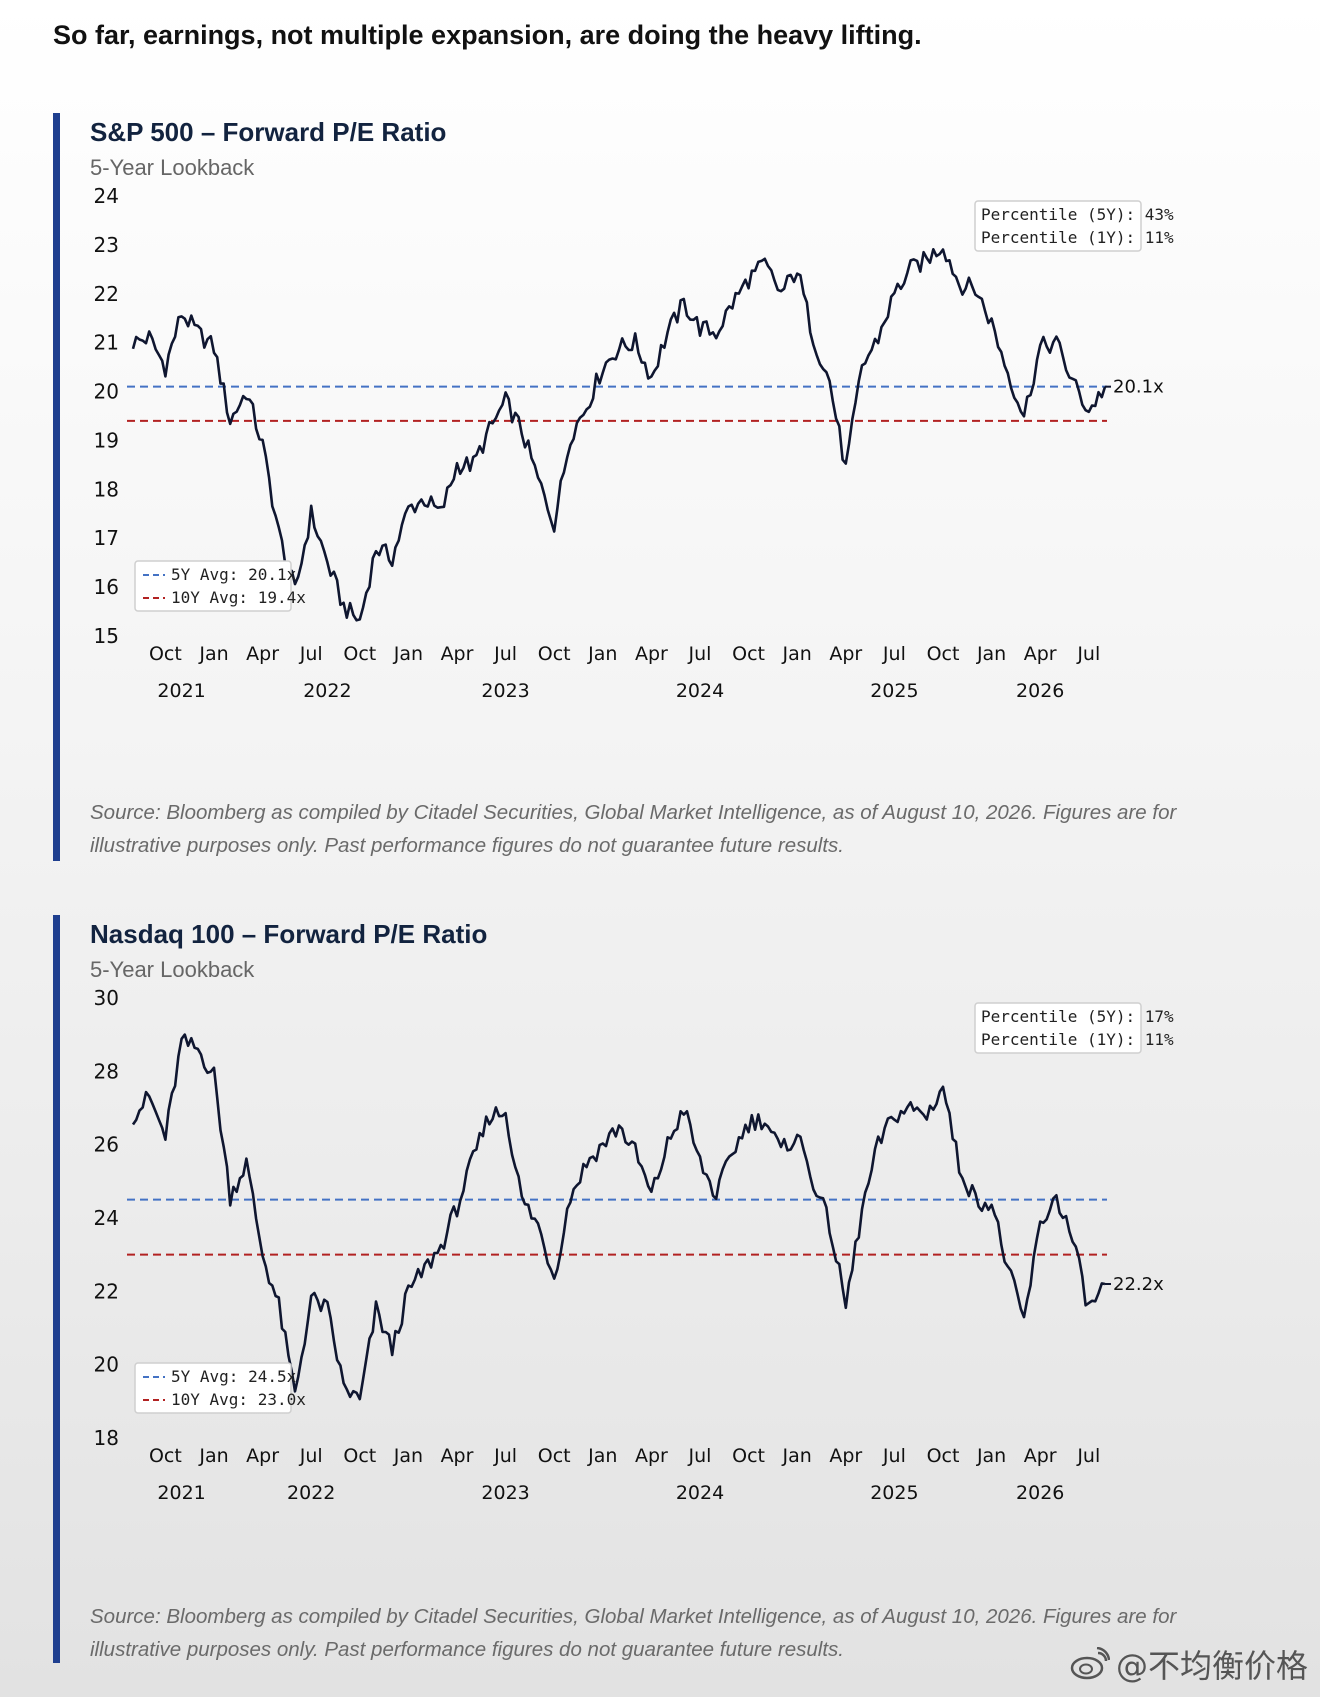 This screenshot has width=1320, height=1697. Describe the element at coordinates (1138, 1284) in the screenshot. I see `end-value-label: 22.2x` at that location.